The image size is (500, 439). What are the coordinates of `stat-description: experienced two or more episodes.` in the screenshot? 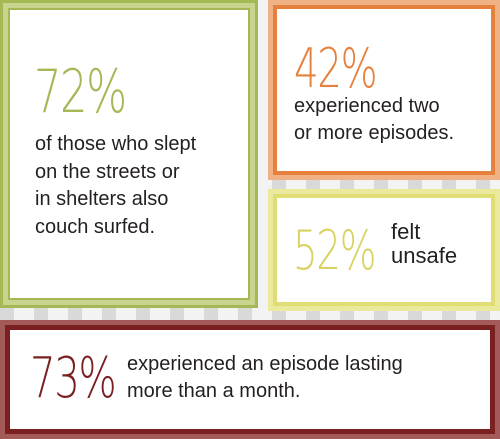 It's located at (374, 119).